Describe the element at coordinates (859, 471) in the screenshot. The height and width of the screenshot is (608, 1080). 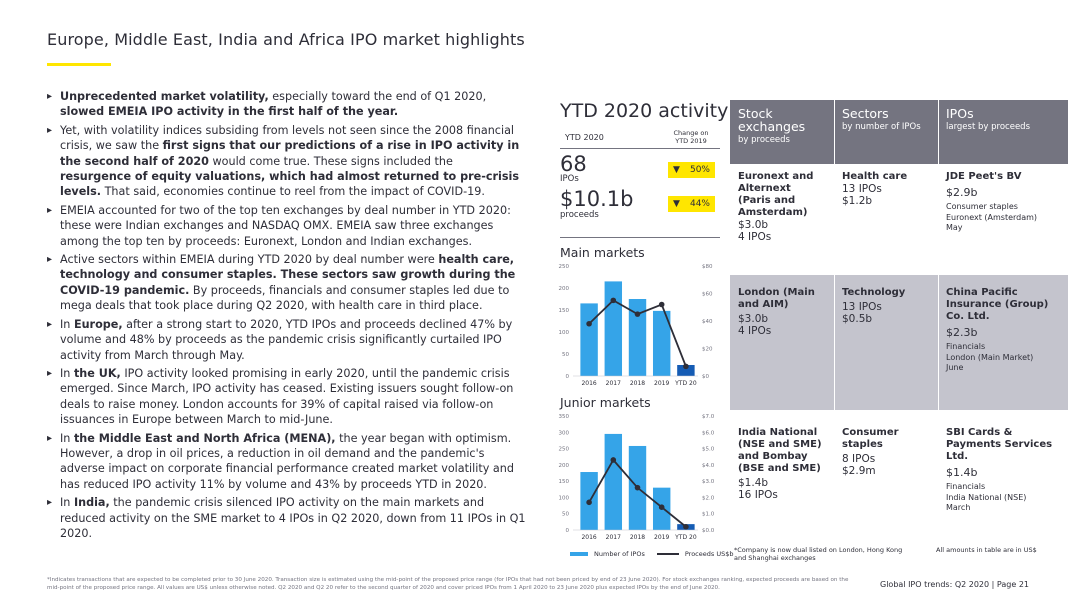
I see `cell-value: $2.9m` at that location.